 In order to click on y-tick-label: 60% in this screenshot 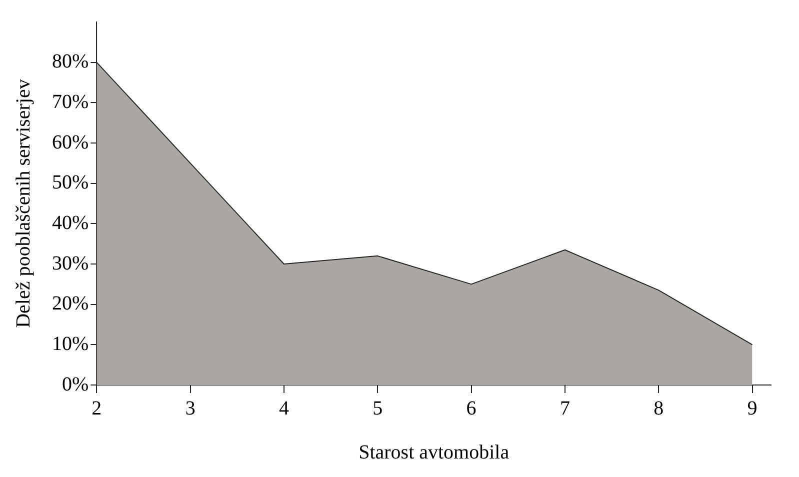, I will do `click(70, 142)`.